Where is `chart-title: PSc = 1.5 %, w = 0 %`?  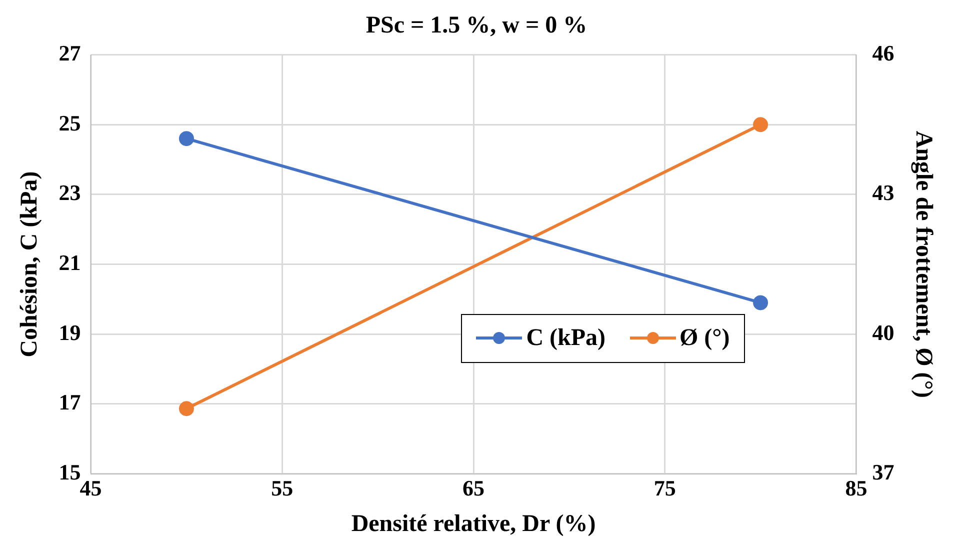 chart-title: PSc = 1.5 %, w = 0 % is located at coordinates (477, 25).